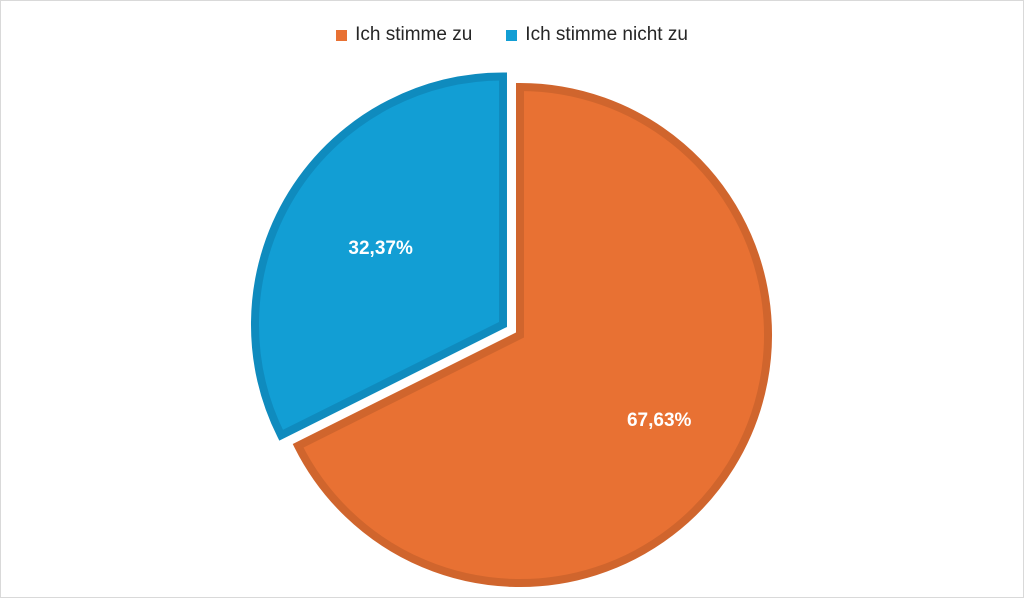 The width and height of the screenshot is (1024, 598). What do you see at coordinates (606, 34) in the screenshot?
I see `legend-label-disagree: Ich stimme nicht zu` at bounding box center [606, 34].